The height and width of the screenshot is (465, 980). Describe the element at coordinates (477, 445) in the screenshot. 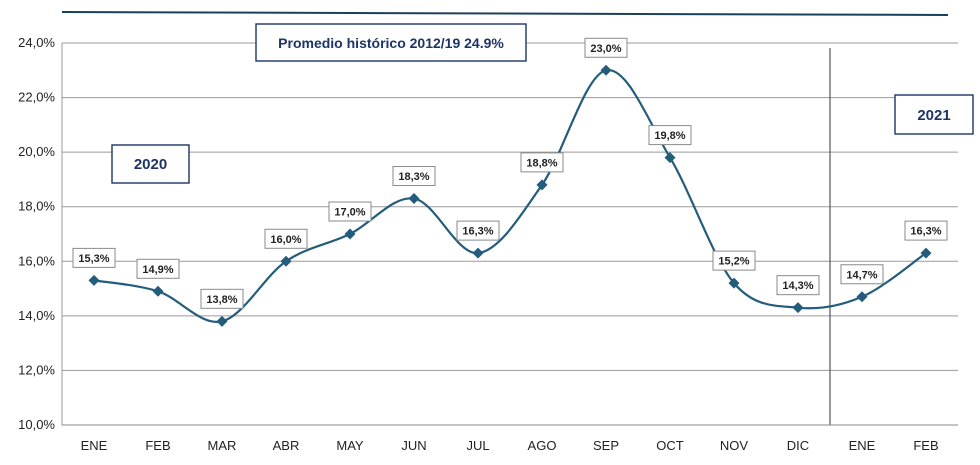

I see `x-tick-label: JUL` at that location.